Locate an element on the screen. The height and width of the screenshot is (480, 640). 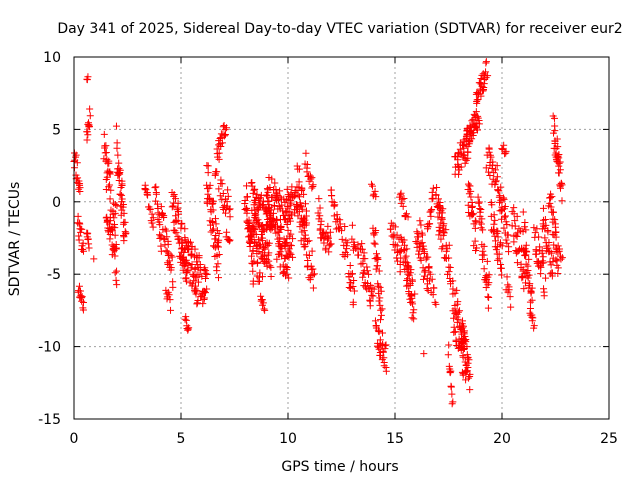
y-tick-label: 0 is located at coordinates (56, 203).